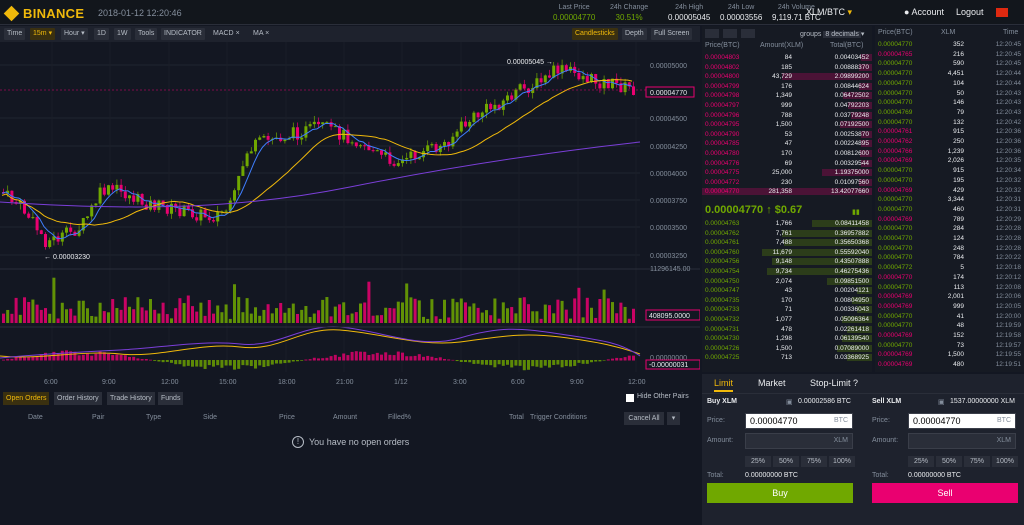  What do you see at coordinates (834, 383) in the screenshot?
I see `tab-stop-limit: Stop-Limit ?` at bounding box center [834, 383].